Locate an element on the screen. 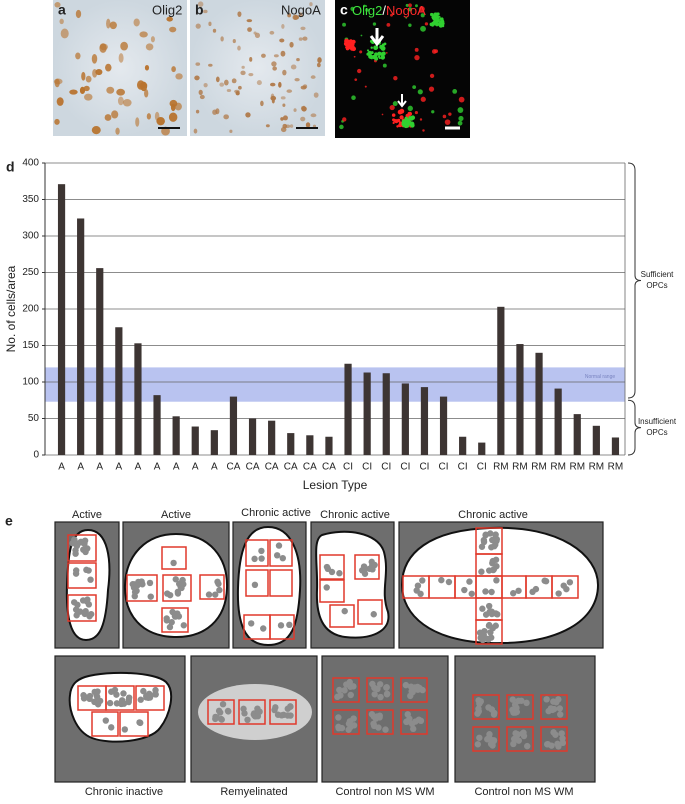  lesion is located at coordinates (500, 585).